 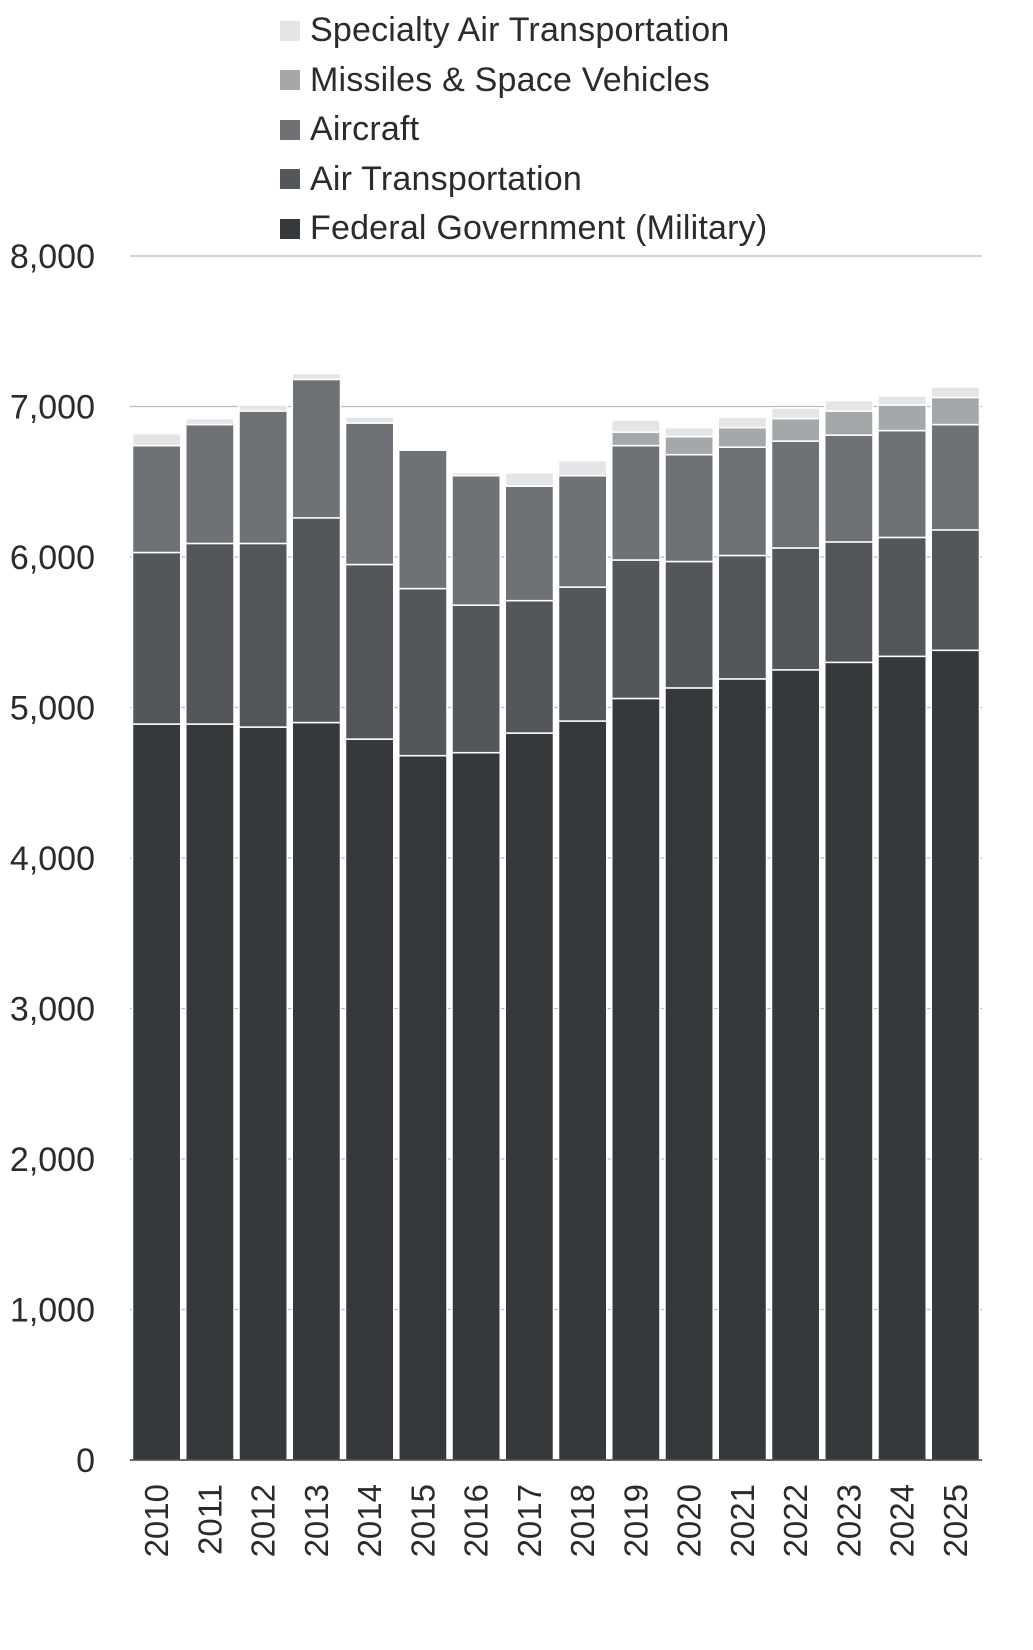 I want to click on legend-label: Aircraft, so click(x=365, y=129).